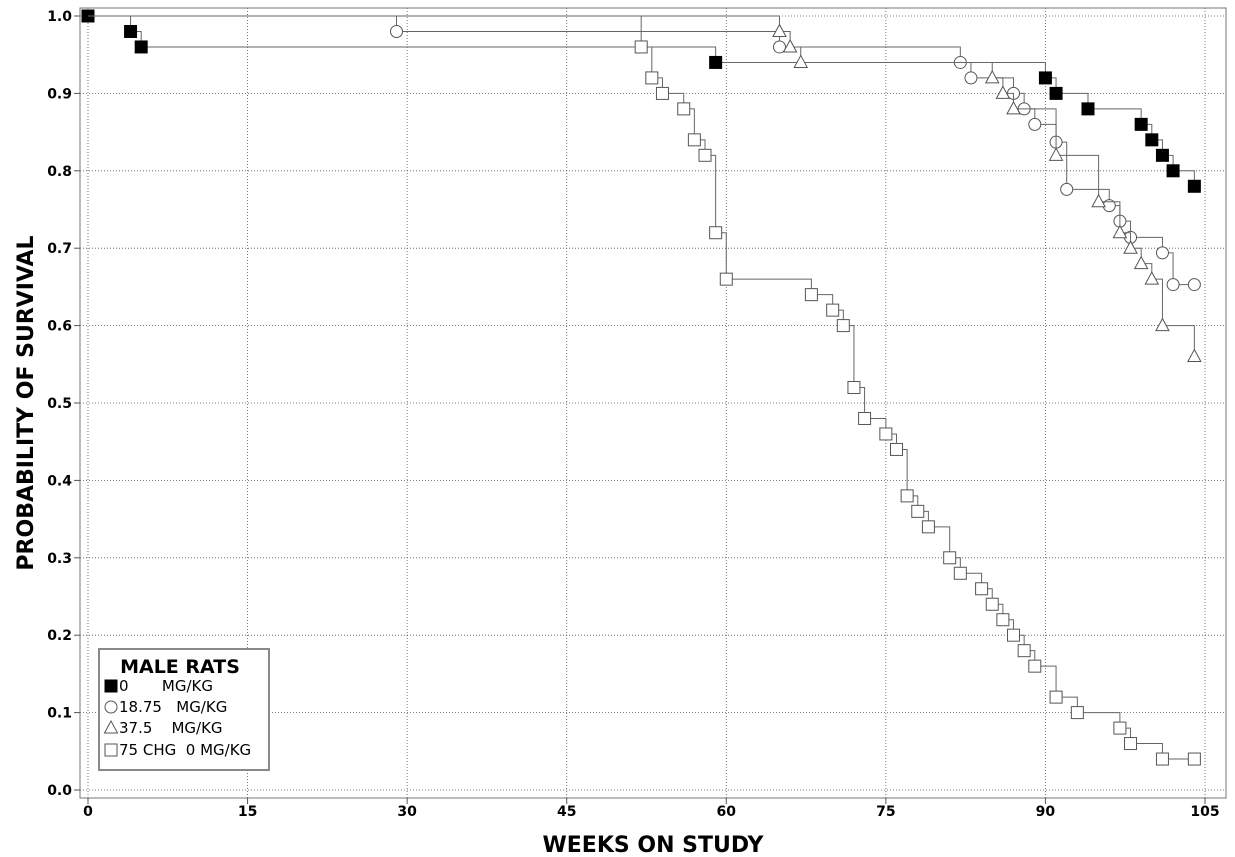  Describe the element at coordinates (59, 17) in the screenshot. I see `y-tick-label: 1.0` at that location.